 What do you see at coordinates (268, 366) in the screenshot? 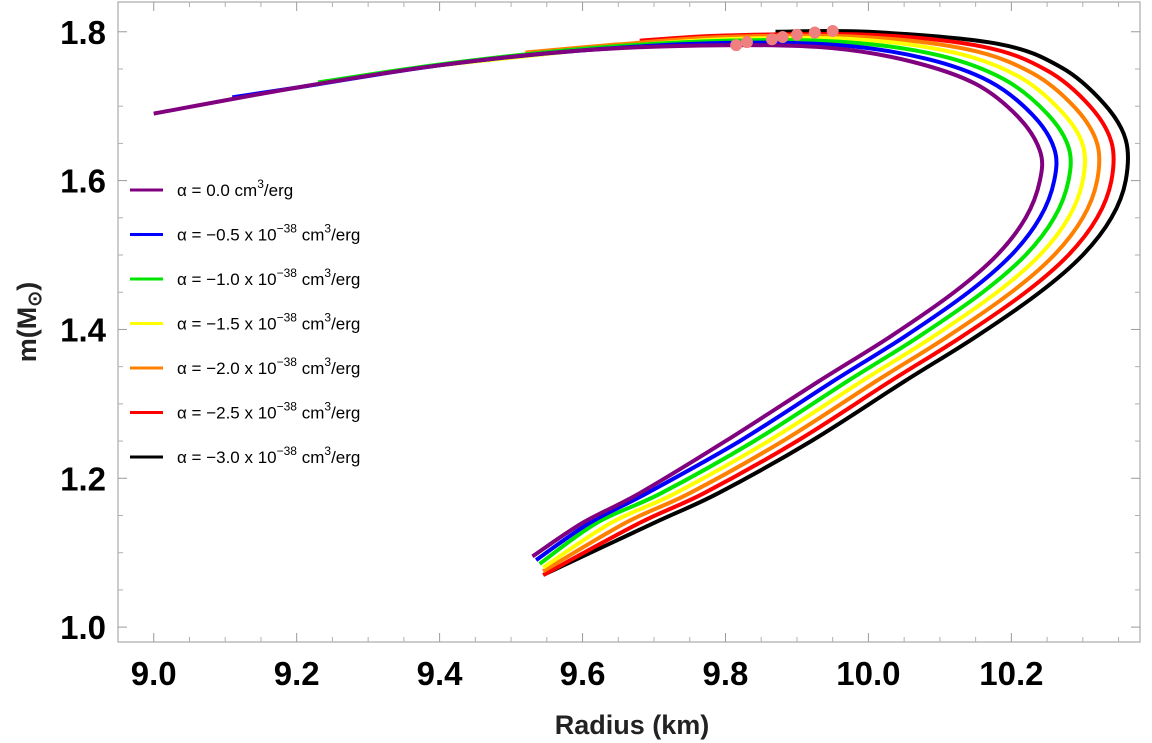
I see `legend-label-4: α = −2.0 x 10−38 cm3/erg` at bounding box center [268, 366].